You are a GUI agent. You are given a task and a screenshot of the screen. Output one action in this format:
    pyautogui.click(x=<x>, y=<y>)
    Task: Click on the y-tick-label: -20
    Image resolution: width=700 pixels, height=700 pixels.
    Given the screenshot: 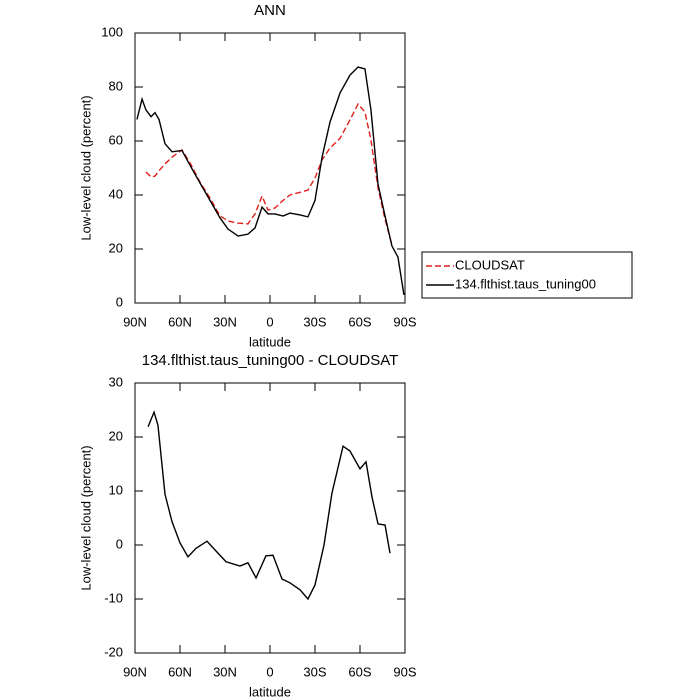 What is the action you would take?
    pyautogui.click(x=113, y=651)
    